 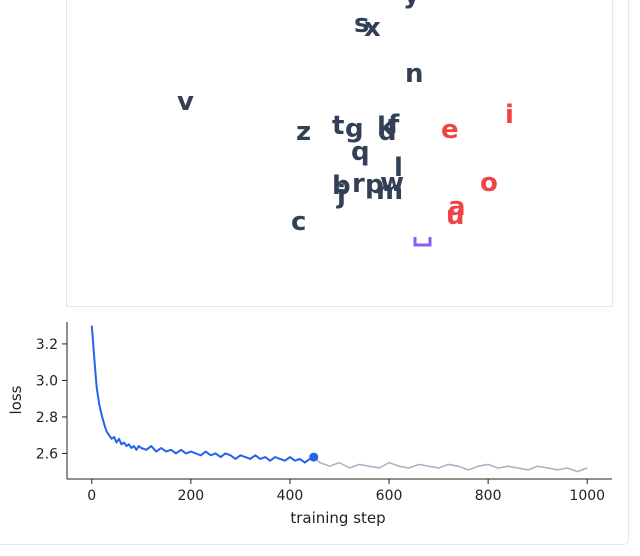 What do you see at coordinates (360, 152) in the screenshot?
I see `token-label: q` at bounding box center [360, 152].